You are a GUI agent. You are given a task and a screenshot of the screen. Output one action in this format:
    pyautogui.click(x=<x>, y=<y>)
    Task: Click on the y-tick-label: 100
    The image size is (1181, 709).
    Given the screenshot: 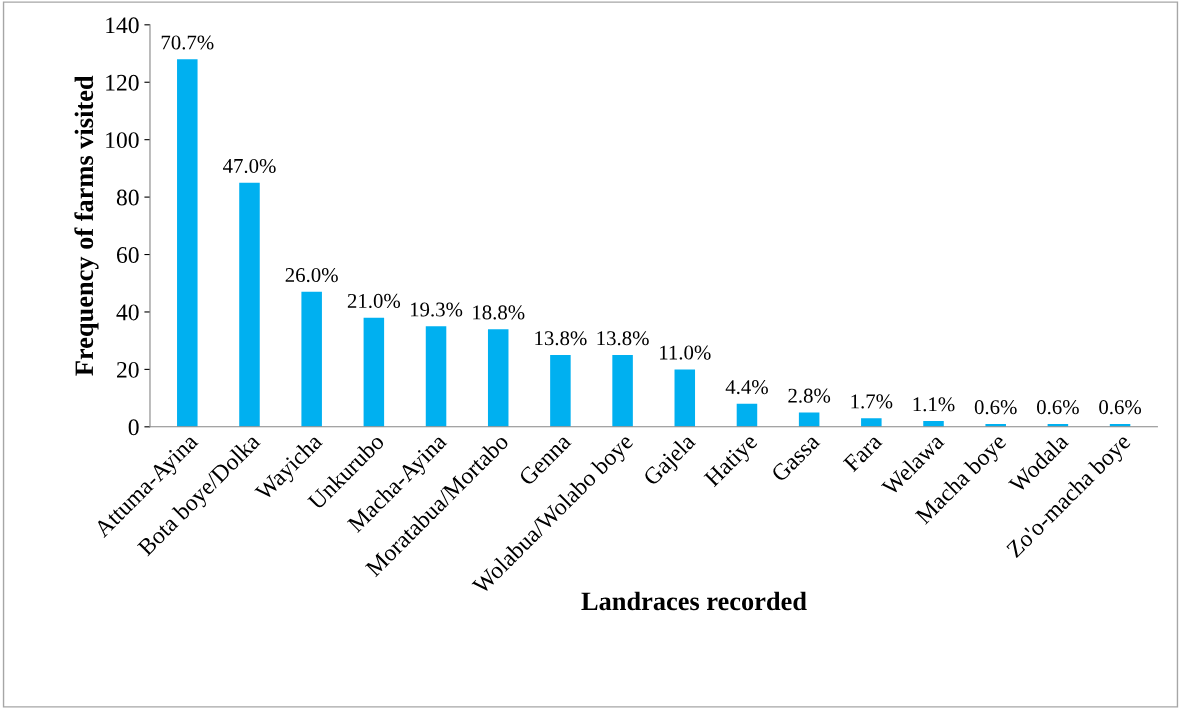 What is the action you would take?
    pyautogui.click(x=122, y=140)
    